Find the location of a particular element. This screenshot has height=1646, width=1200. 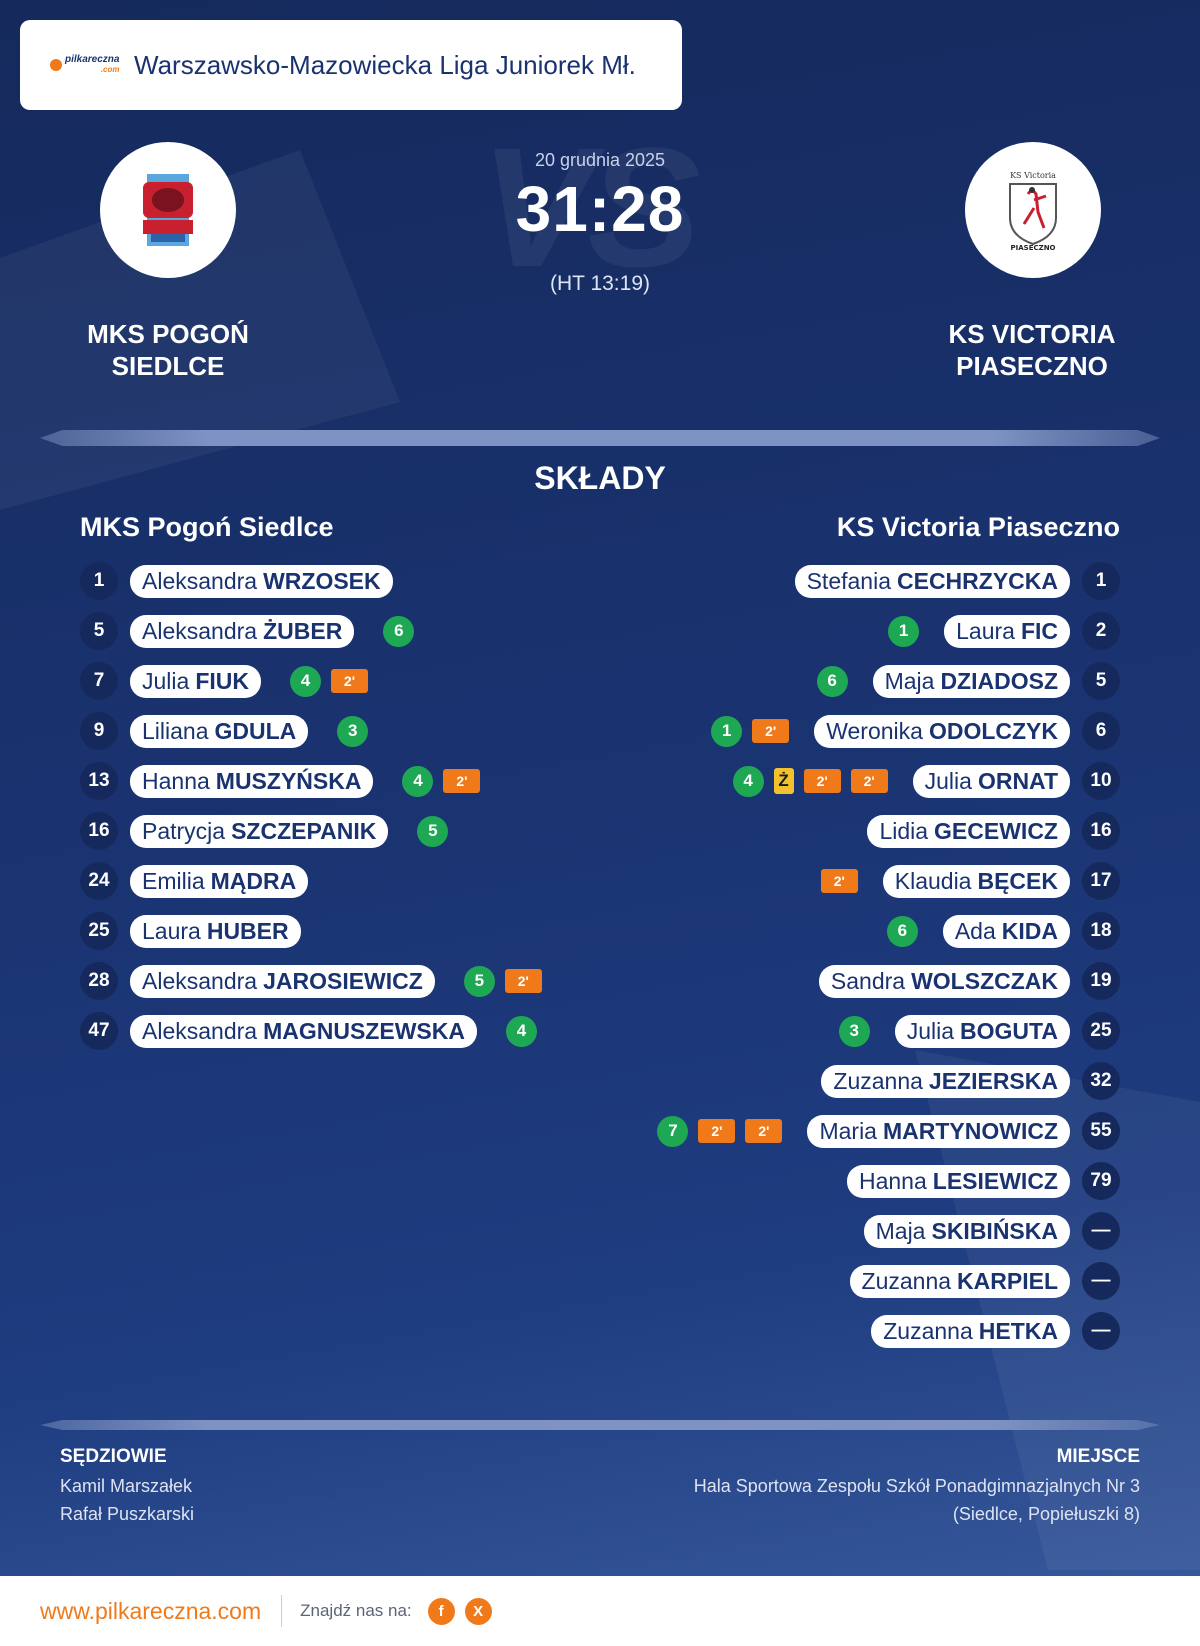

player-name: Hanna LESIEWICZ is located at coordinates (958, 1181).